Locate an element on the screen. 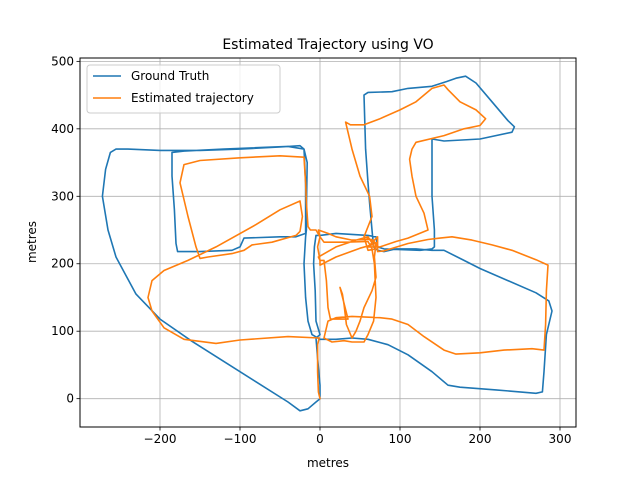  y-tick-label: 400 is located at coordinates (62, 129).